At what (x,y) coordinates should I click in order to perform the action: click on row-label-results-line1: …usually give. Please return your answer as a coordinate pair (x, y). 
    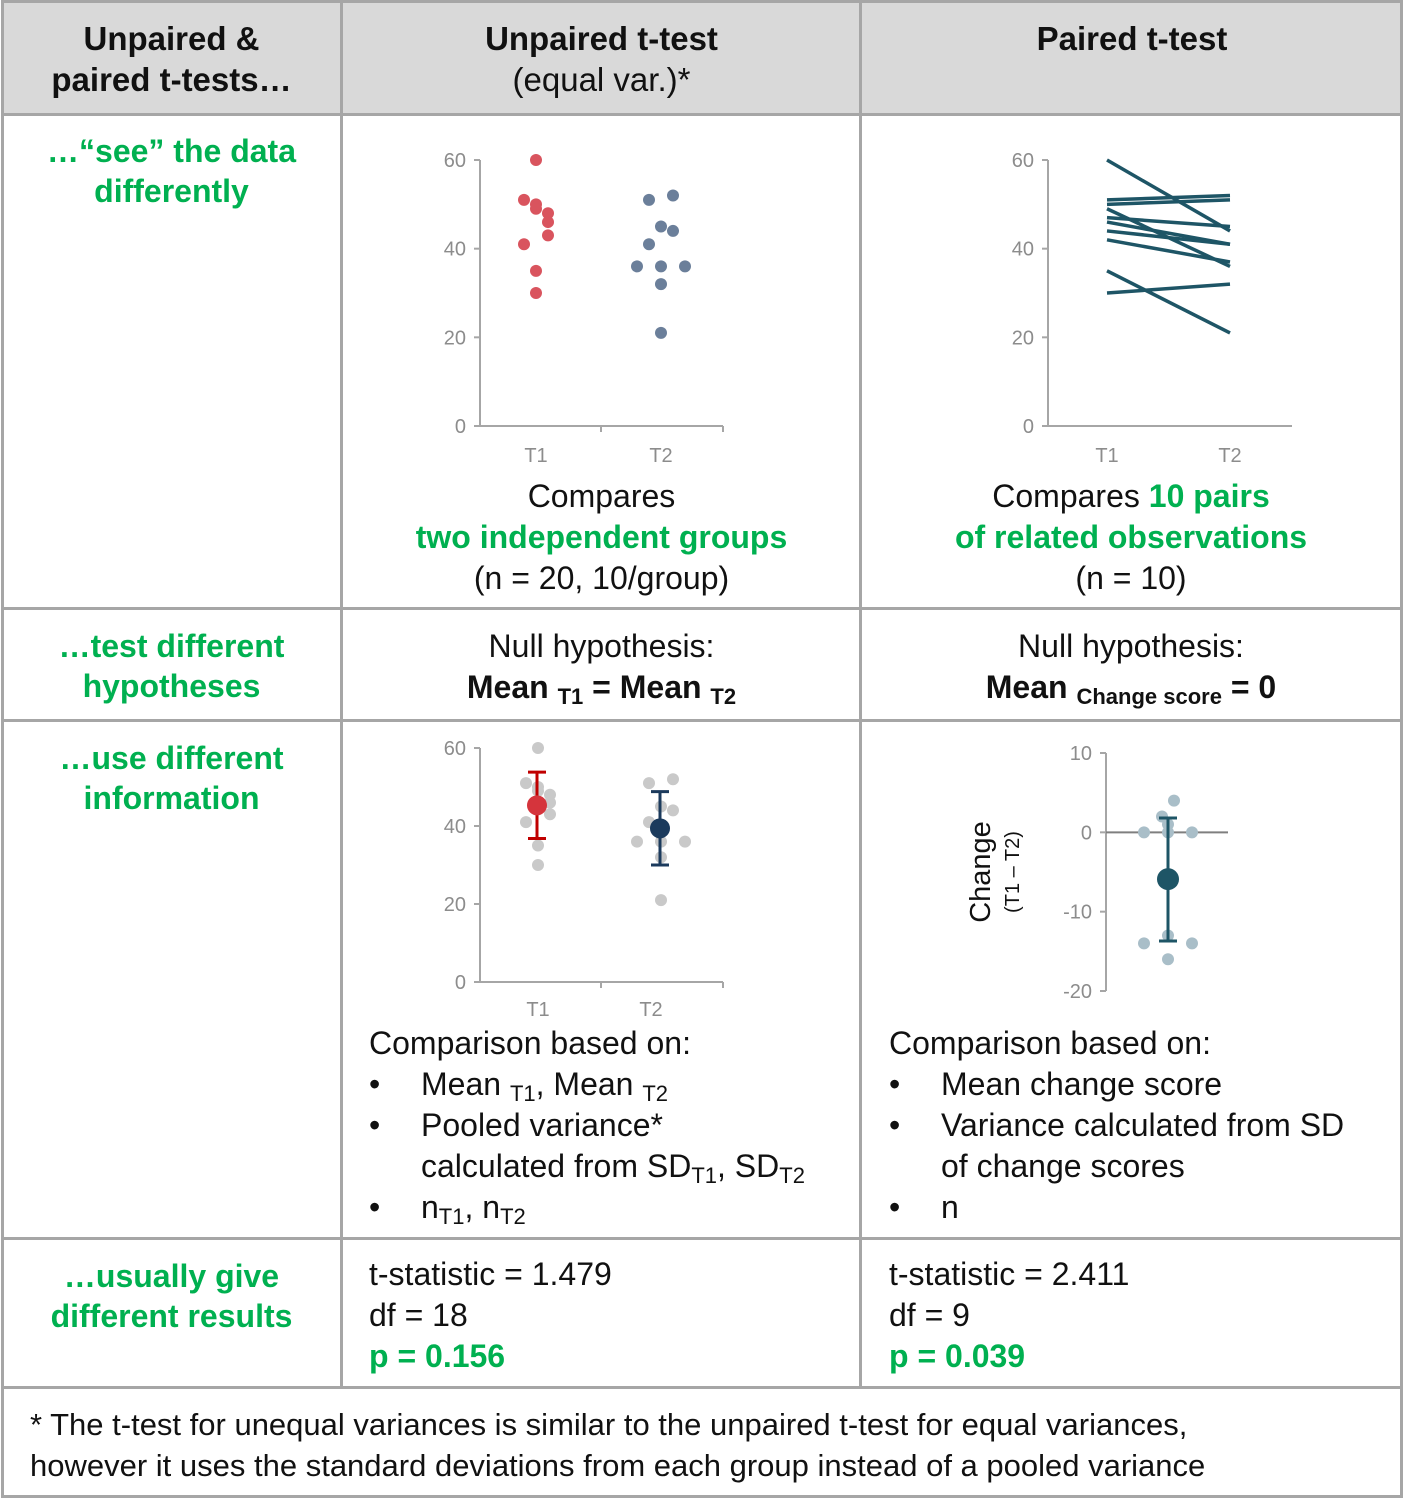
    Looking at the image, I should click on (171, 1276).